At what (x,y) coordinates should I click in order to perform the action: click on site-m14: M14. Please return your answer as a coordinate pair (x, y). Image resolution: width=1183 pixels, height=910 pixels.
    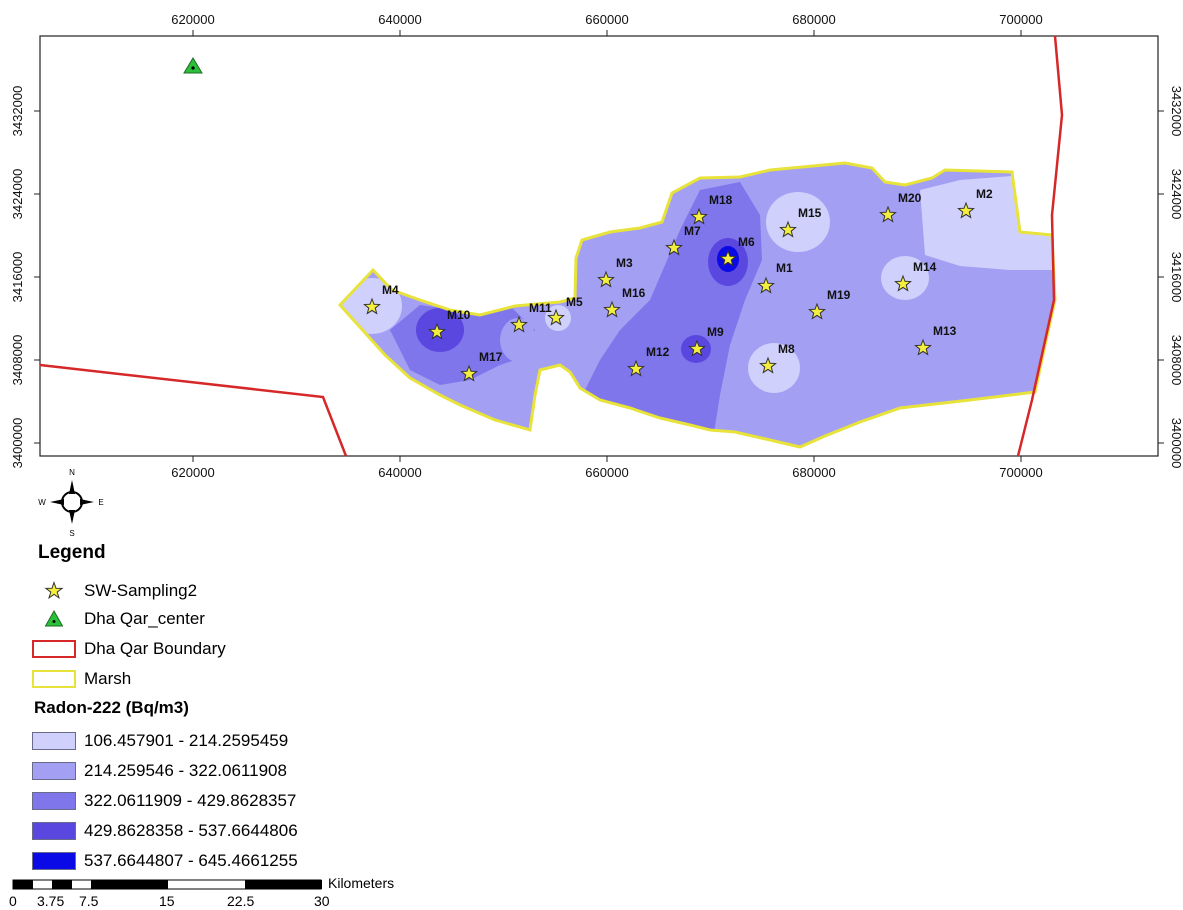
    Looking at the image, I should click on (915, 276).